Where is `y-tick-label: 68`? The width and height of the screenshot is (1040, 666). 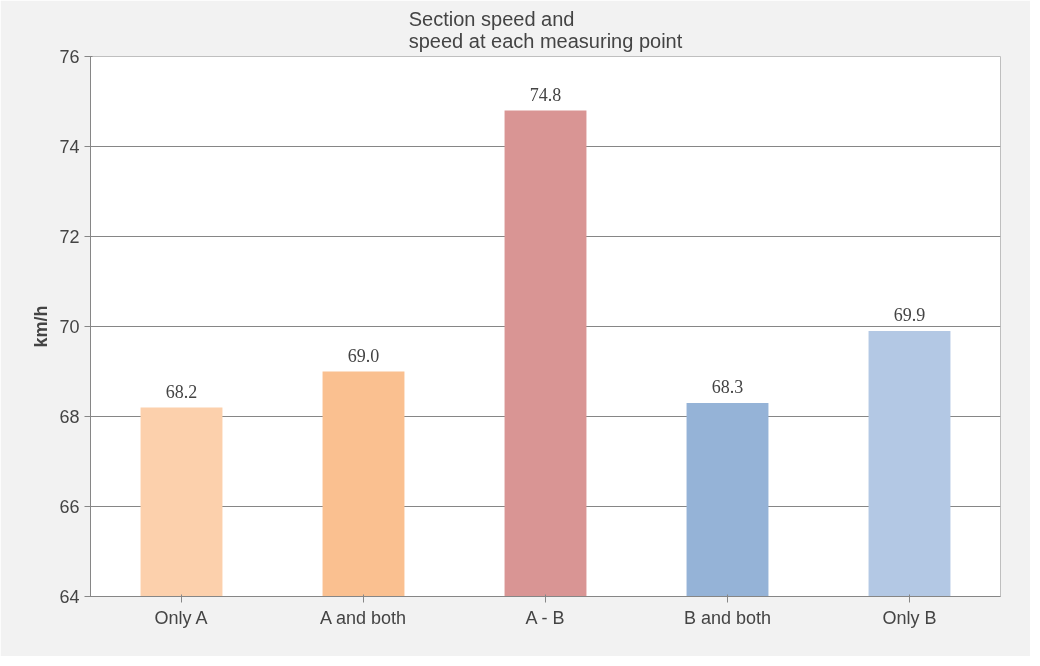 y-tick-label: 68 is located at coordinates (69, 417).